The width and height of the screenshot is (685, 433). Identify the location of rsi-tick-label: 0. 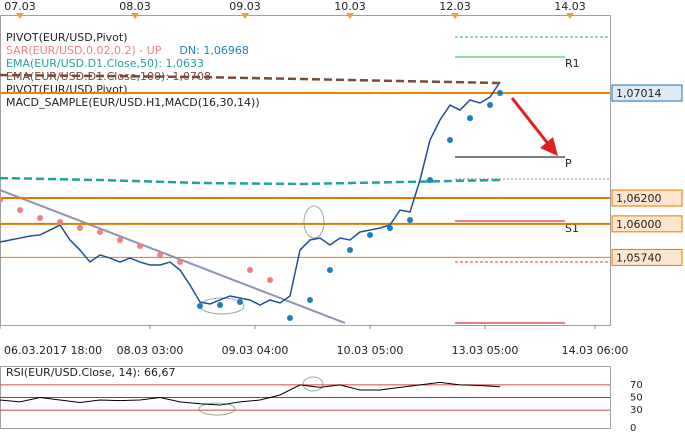
(633, 428).